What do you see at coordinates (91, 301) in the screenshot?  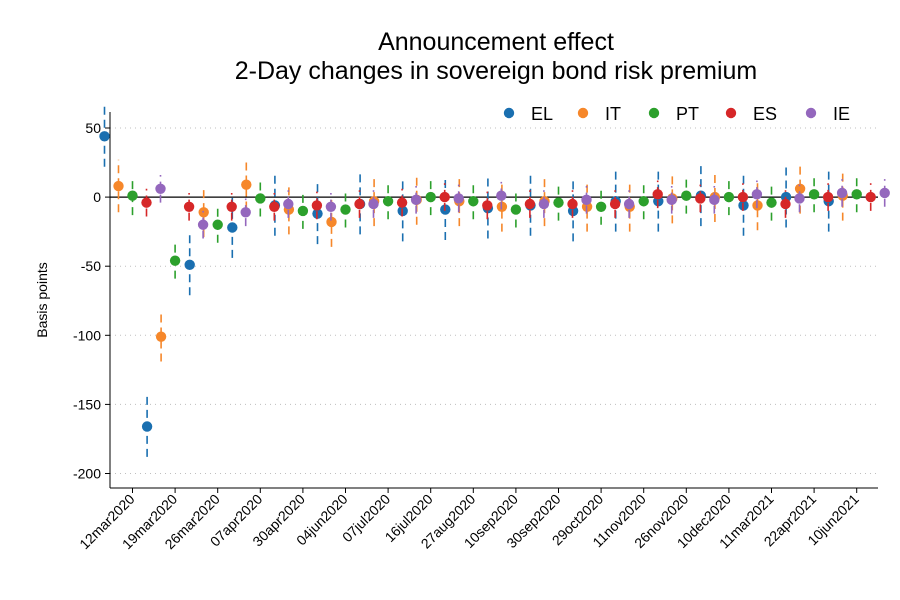 I see `y-axis-ticks: 50 0 -50 -100 -150 -200` at bounding box center [91, 301].